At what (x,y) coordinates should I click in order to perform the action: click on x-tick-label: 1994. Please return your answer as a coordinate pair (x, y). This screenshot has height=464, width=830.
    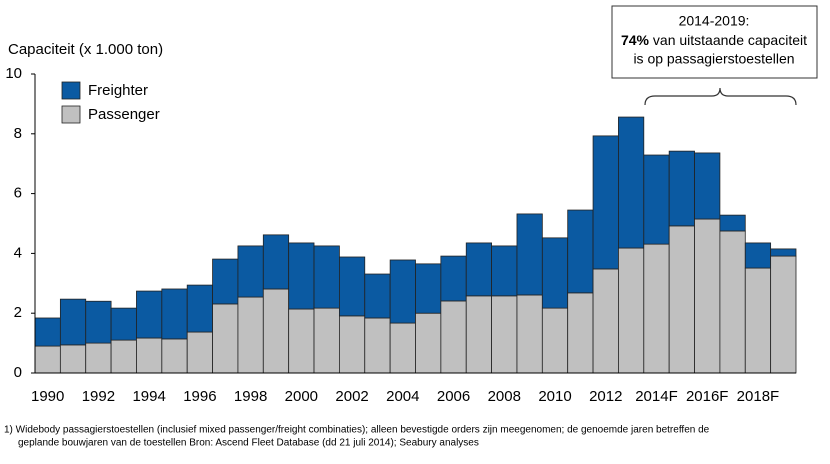
    Looking at the image, I should click on (148, 396).